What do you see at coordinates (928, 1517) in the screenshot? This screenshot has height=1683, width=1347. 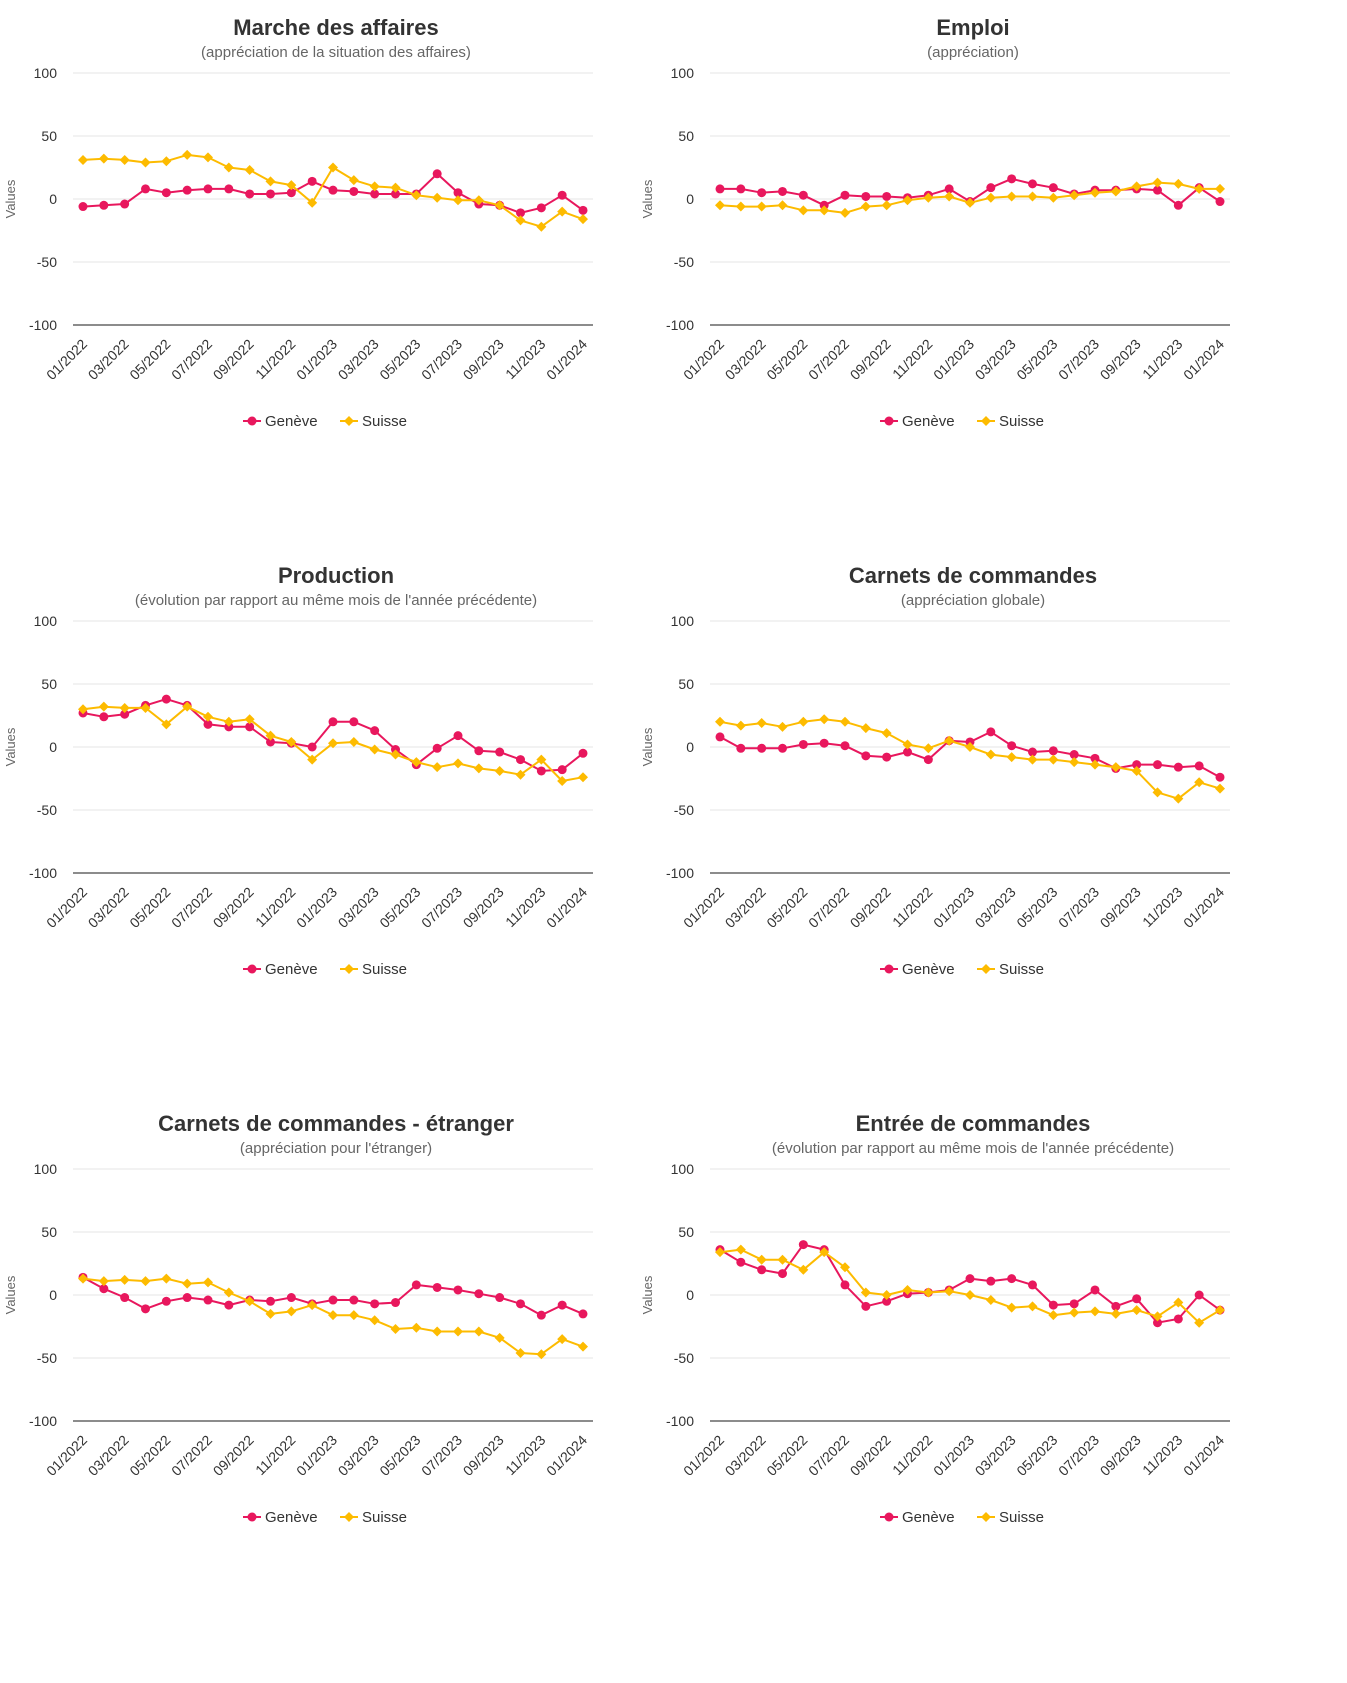 I see `legend-item-geneve: Genève` at bounding box center [928, 1517].